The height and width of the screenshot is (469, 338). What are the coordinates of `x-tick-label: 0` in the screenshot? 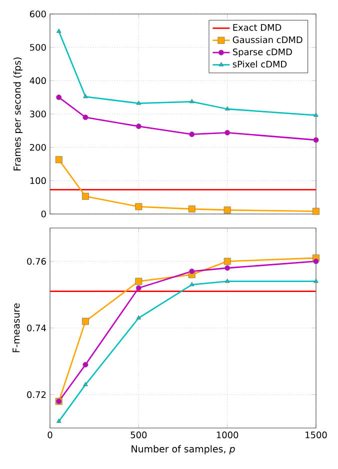 It's located at (50, 435).